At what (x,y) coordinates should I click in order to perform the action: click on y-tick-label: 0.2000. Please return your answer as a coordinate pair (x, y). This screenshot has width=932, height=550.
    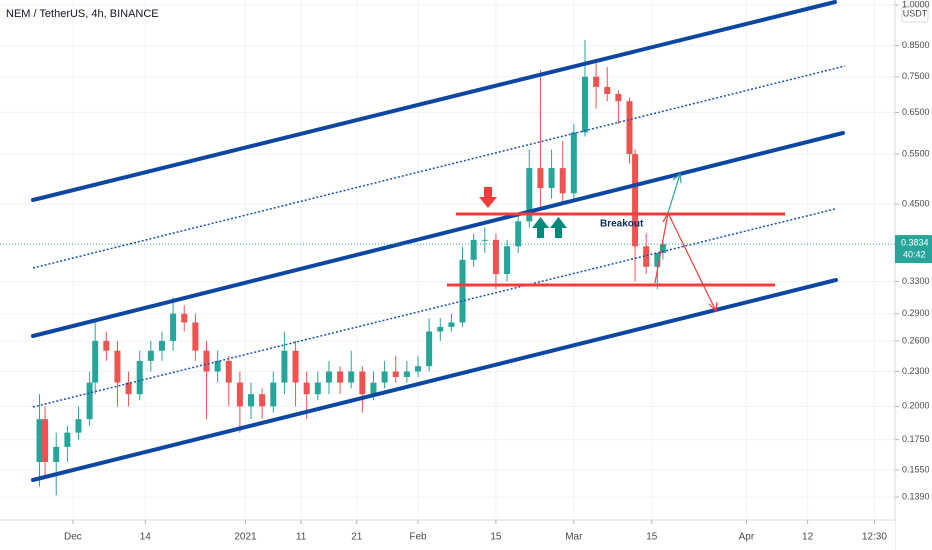
    Looking at the image, I should click on (916, 406).